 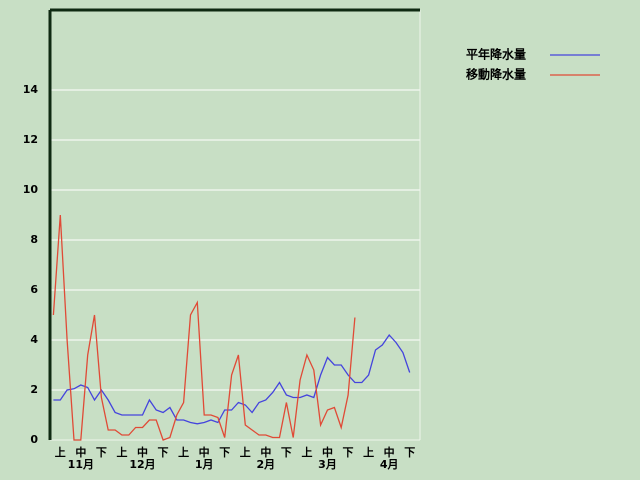 I want to click on y-tick-label: 2, so click(x=34, y=389).